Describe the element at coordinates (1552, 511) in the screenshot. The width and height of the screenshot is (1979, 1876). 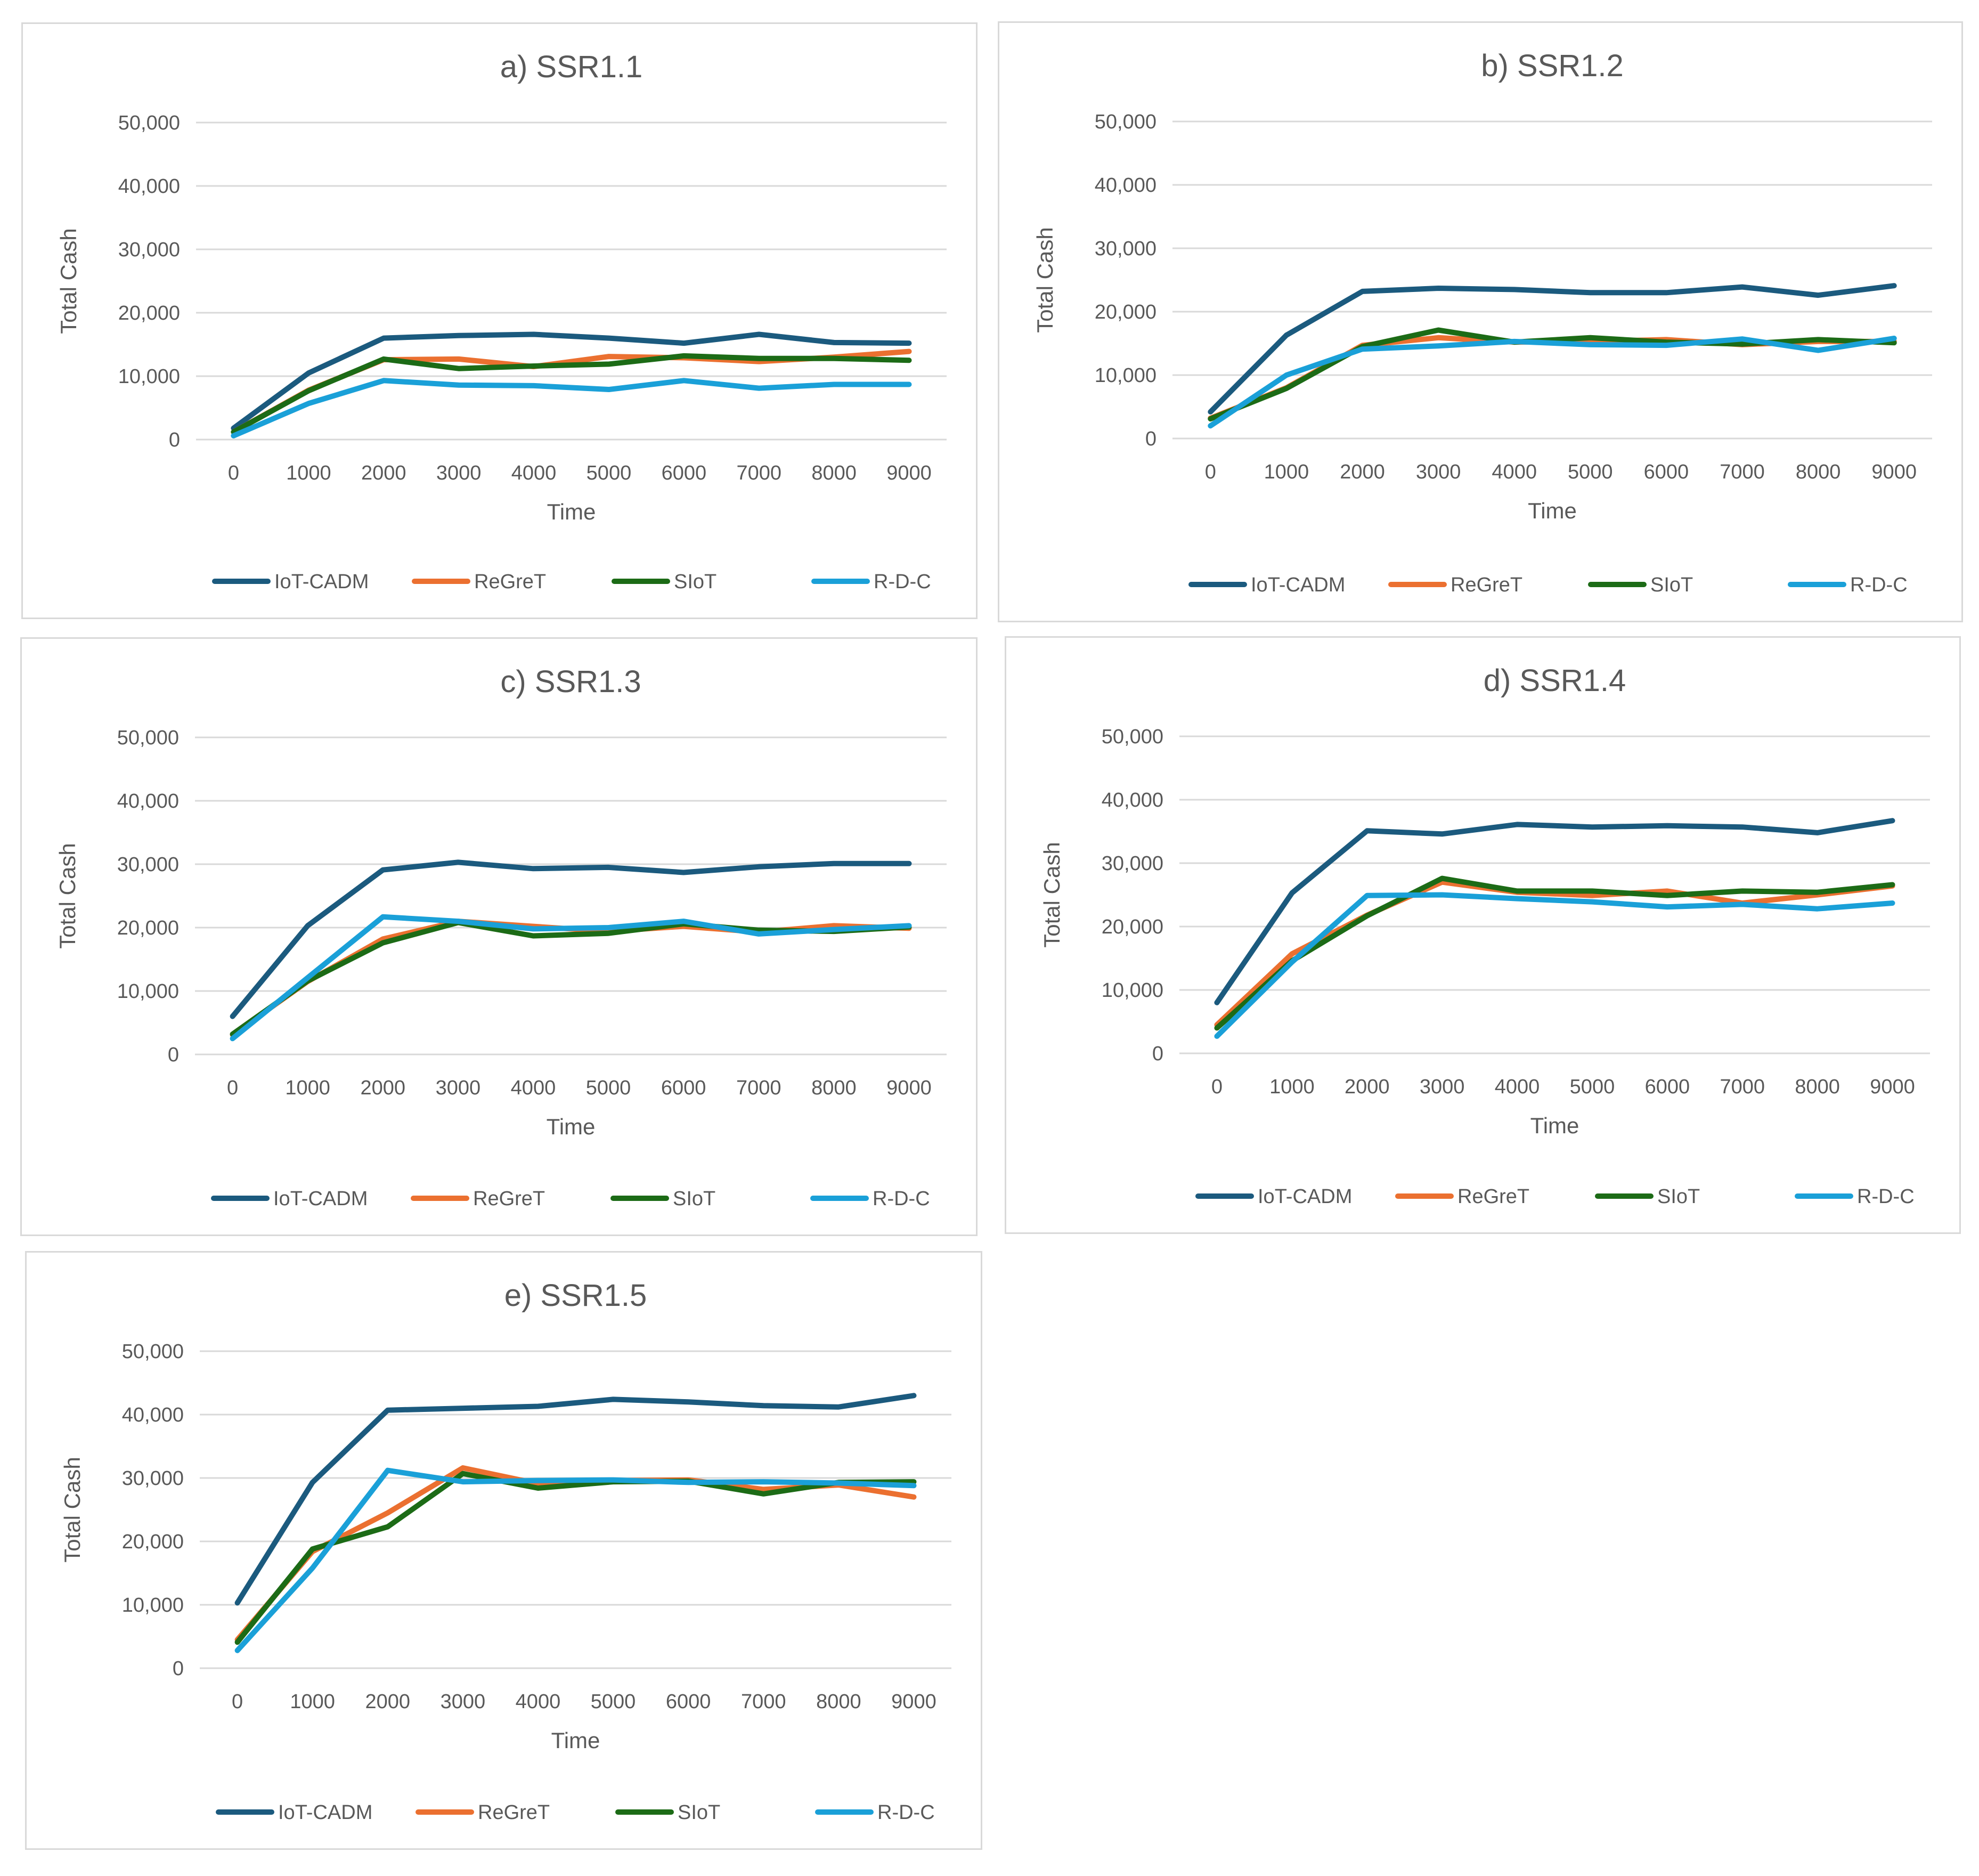
I see `x-axis-title: Time` at that location.